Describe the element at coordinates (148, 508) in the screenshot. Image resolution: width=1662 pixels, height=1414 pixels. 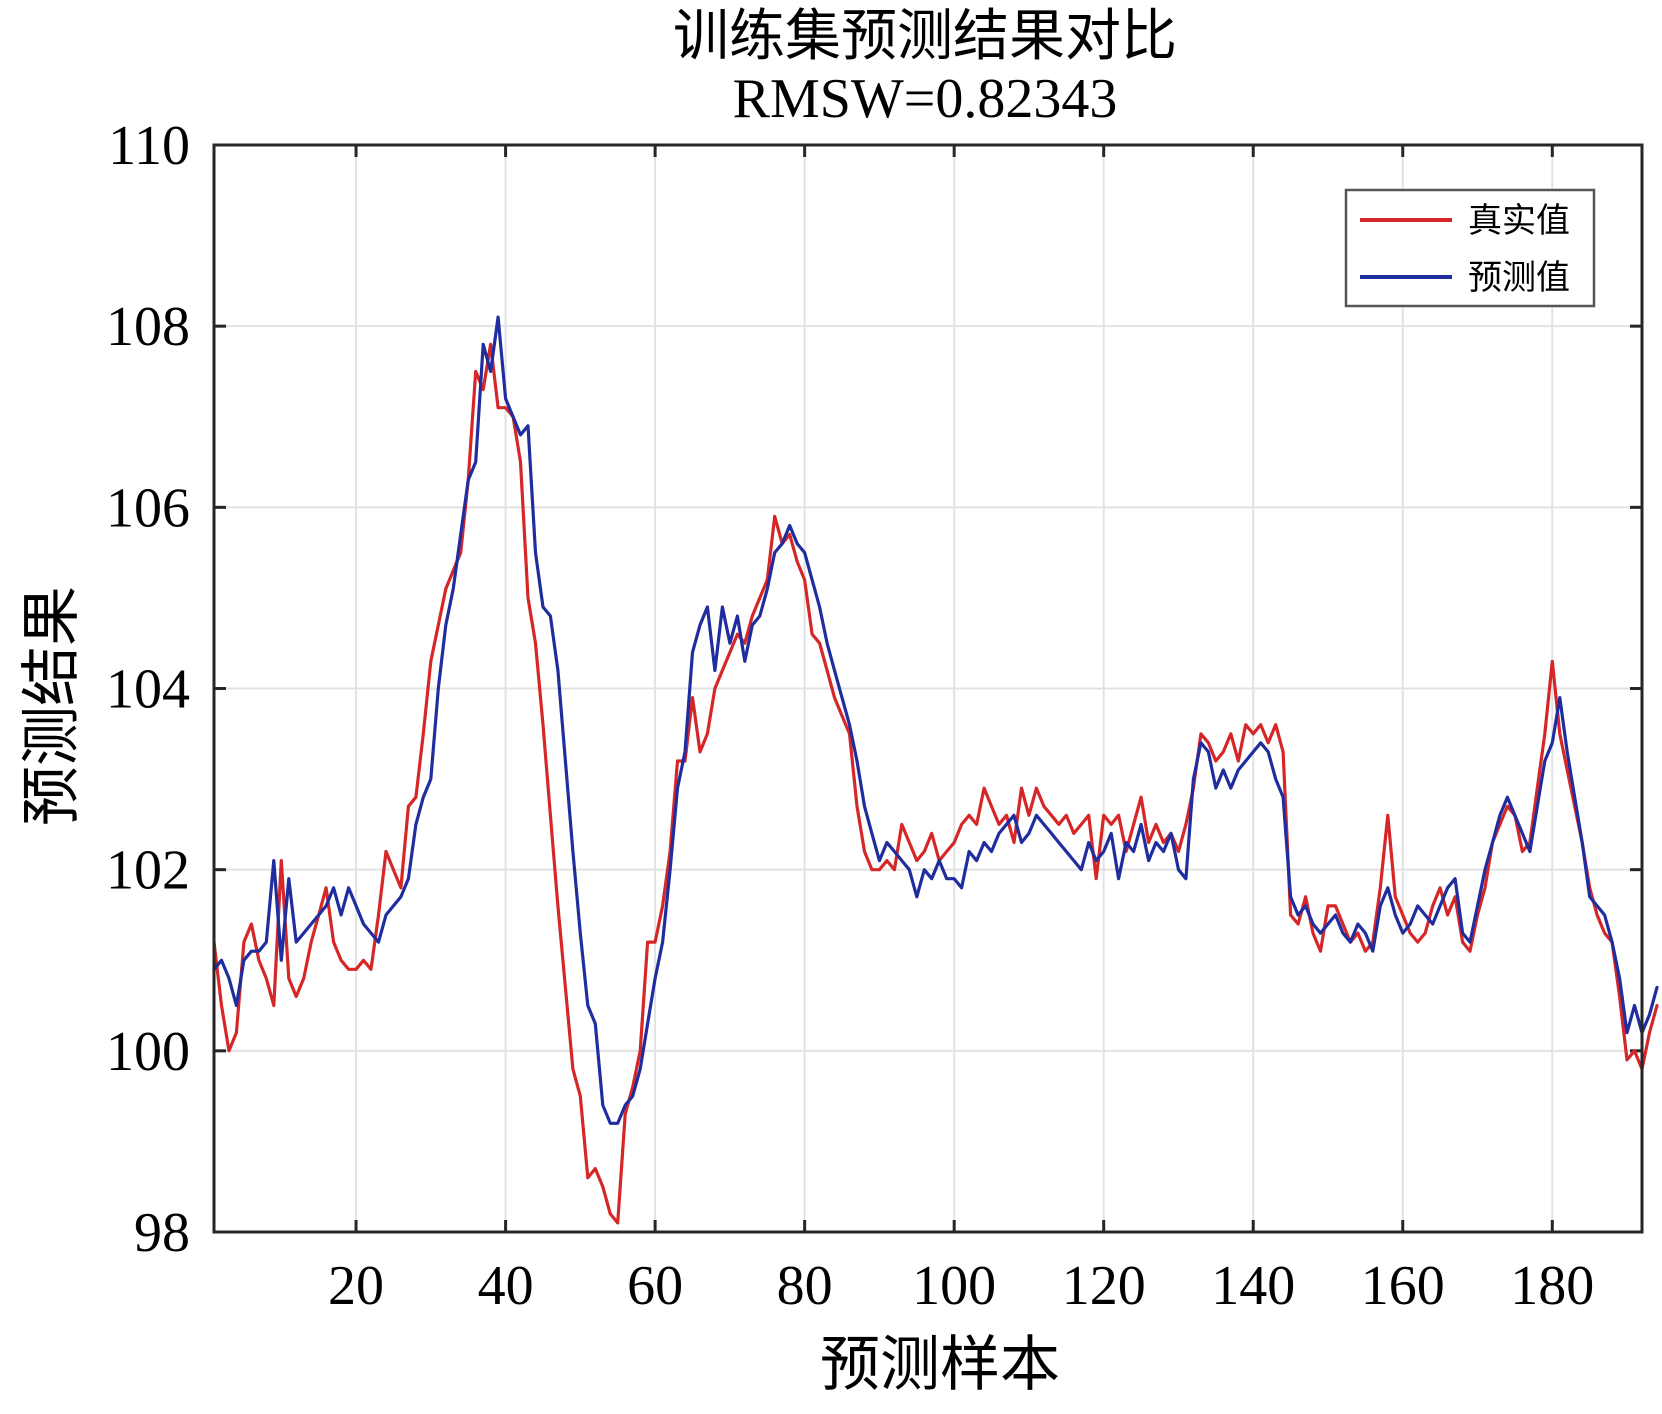
I see `y-tick-label-106: 106` at that location.